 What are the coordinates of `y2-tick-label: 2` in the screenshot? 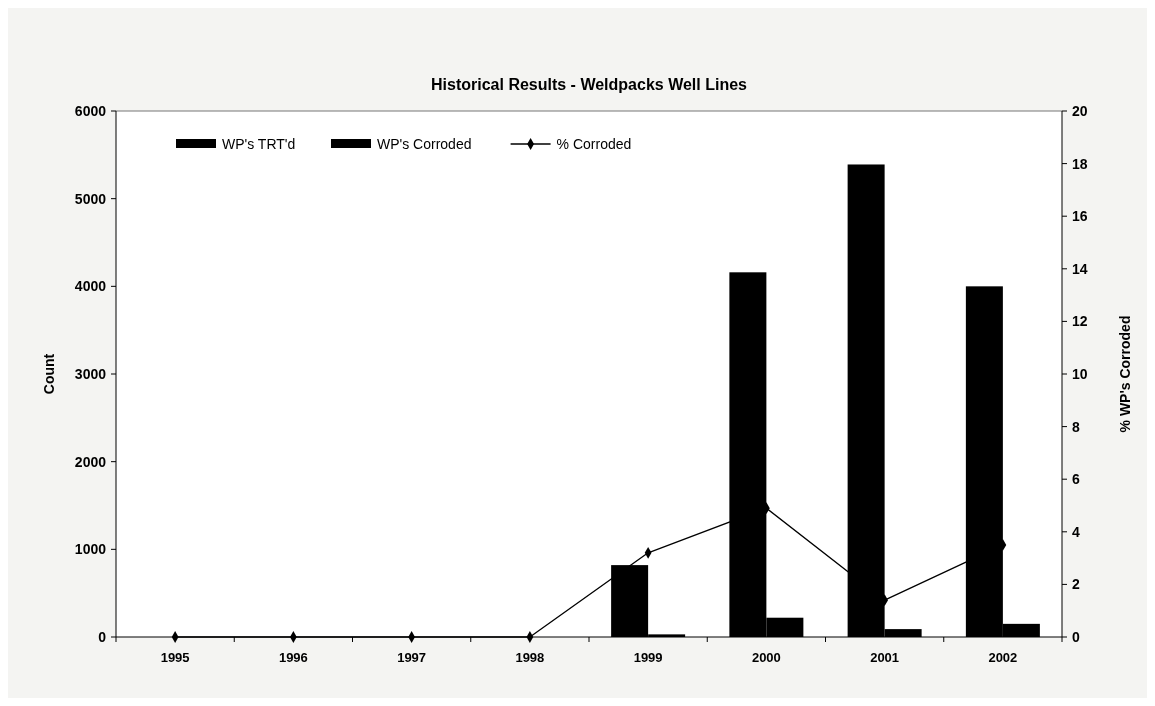 It's located at (1076, 584).